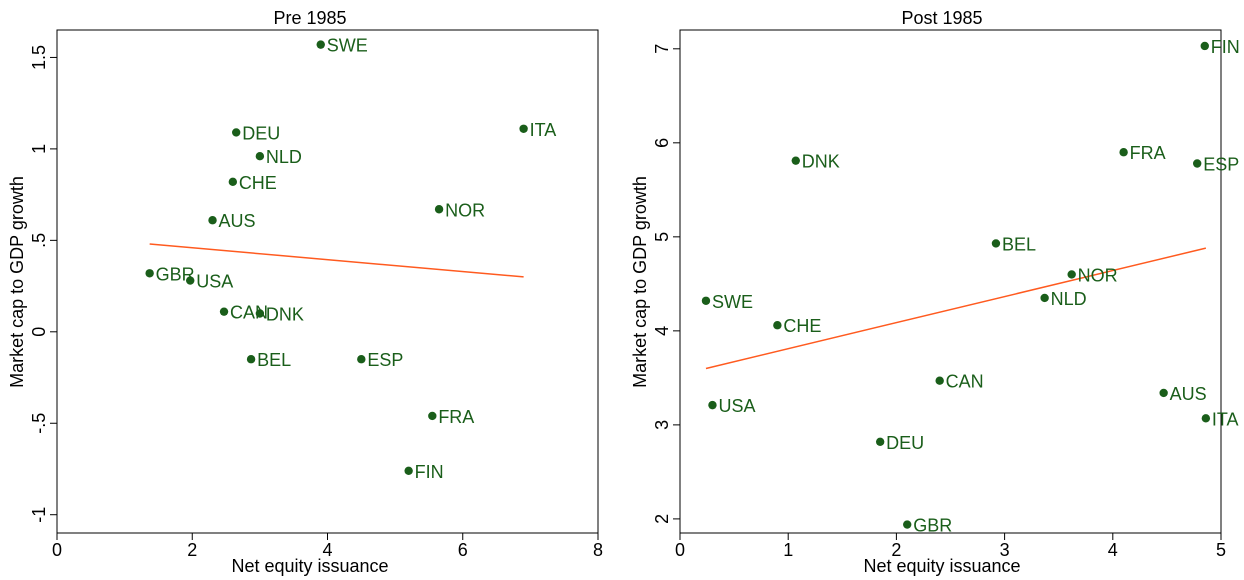 The image size is (1244, 580). What do you see at coordinates (39, 57) in the screenshot?
I see `y-tick-label: 1.5` at bounding box center [39, 57].